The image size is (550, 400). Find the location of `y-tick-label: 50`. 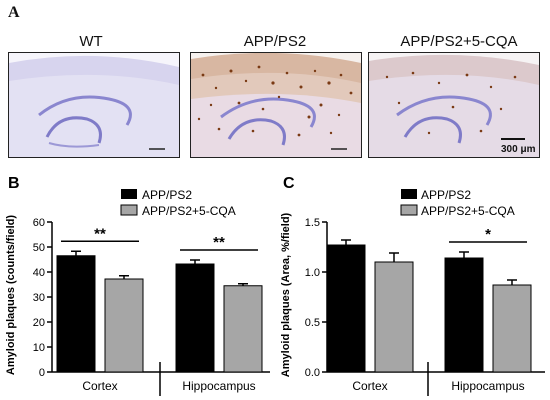

y-tick-label: 50 is located at coordinates (39, 248).